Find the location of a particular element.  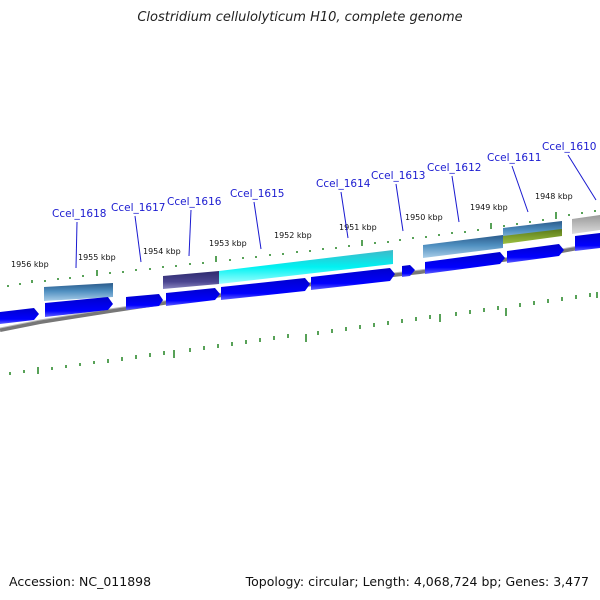

gene-label-ccel-1612: Ccel_1612 is located at coordinates (454, 168).